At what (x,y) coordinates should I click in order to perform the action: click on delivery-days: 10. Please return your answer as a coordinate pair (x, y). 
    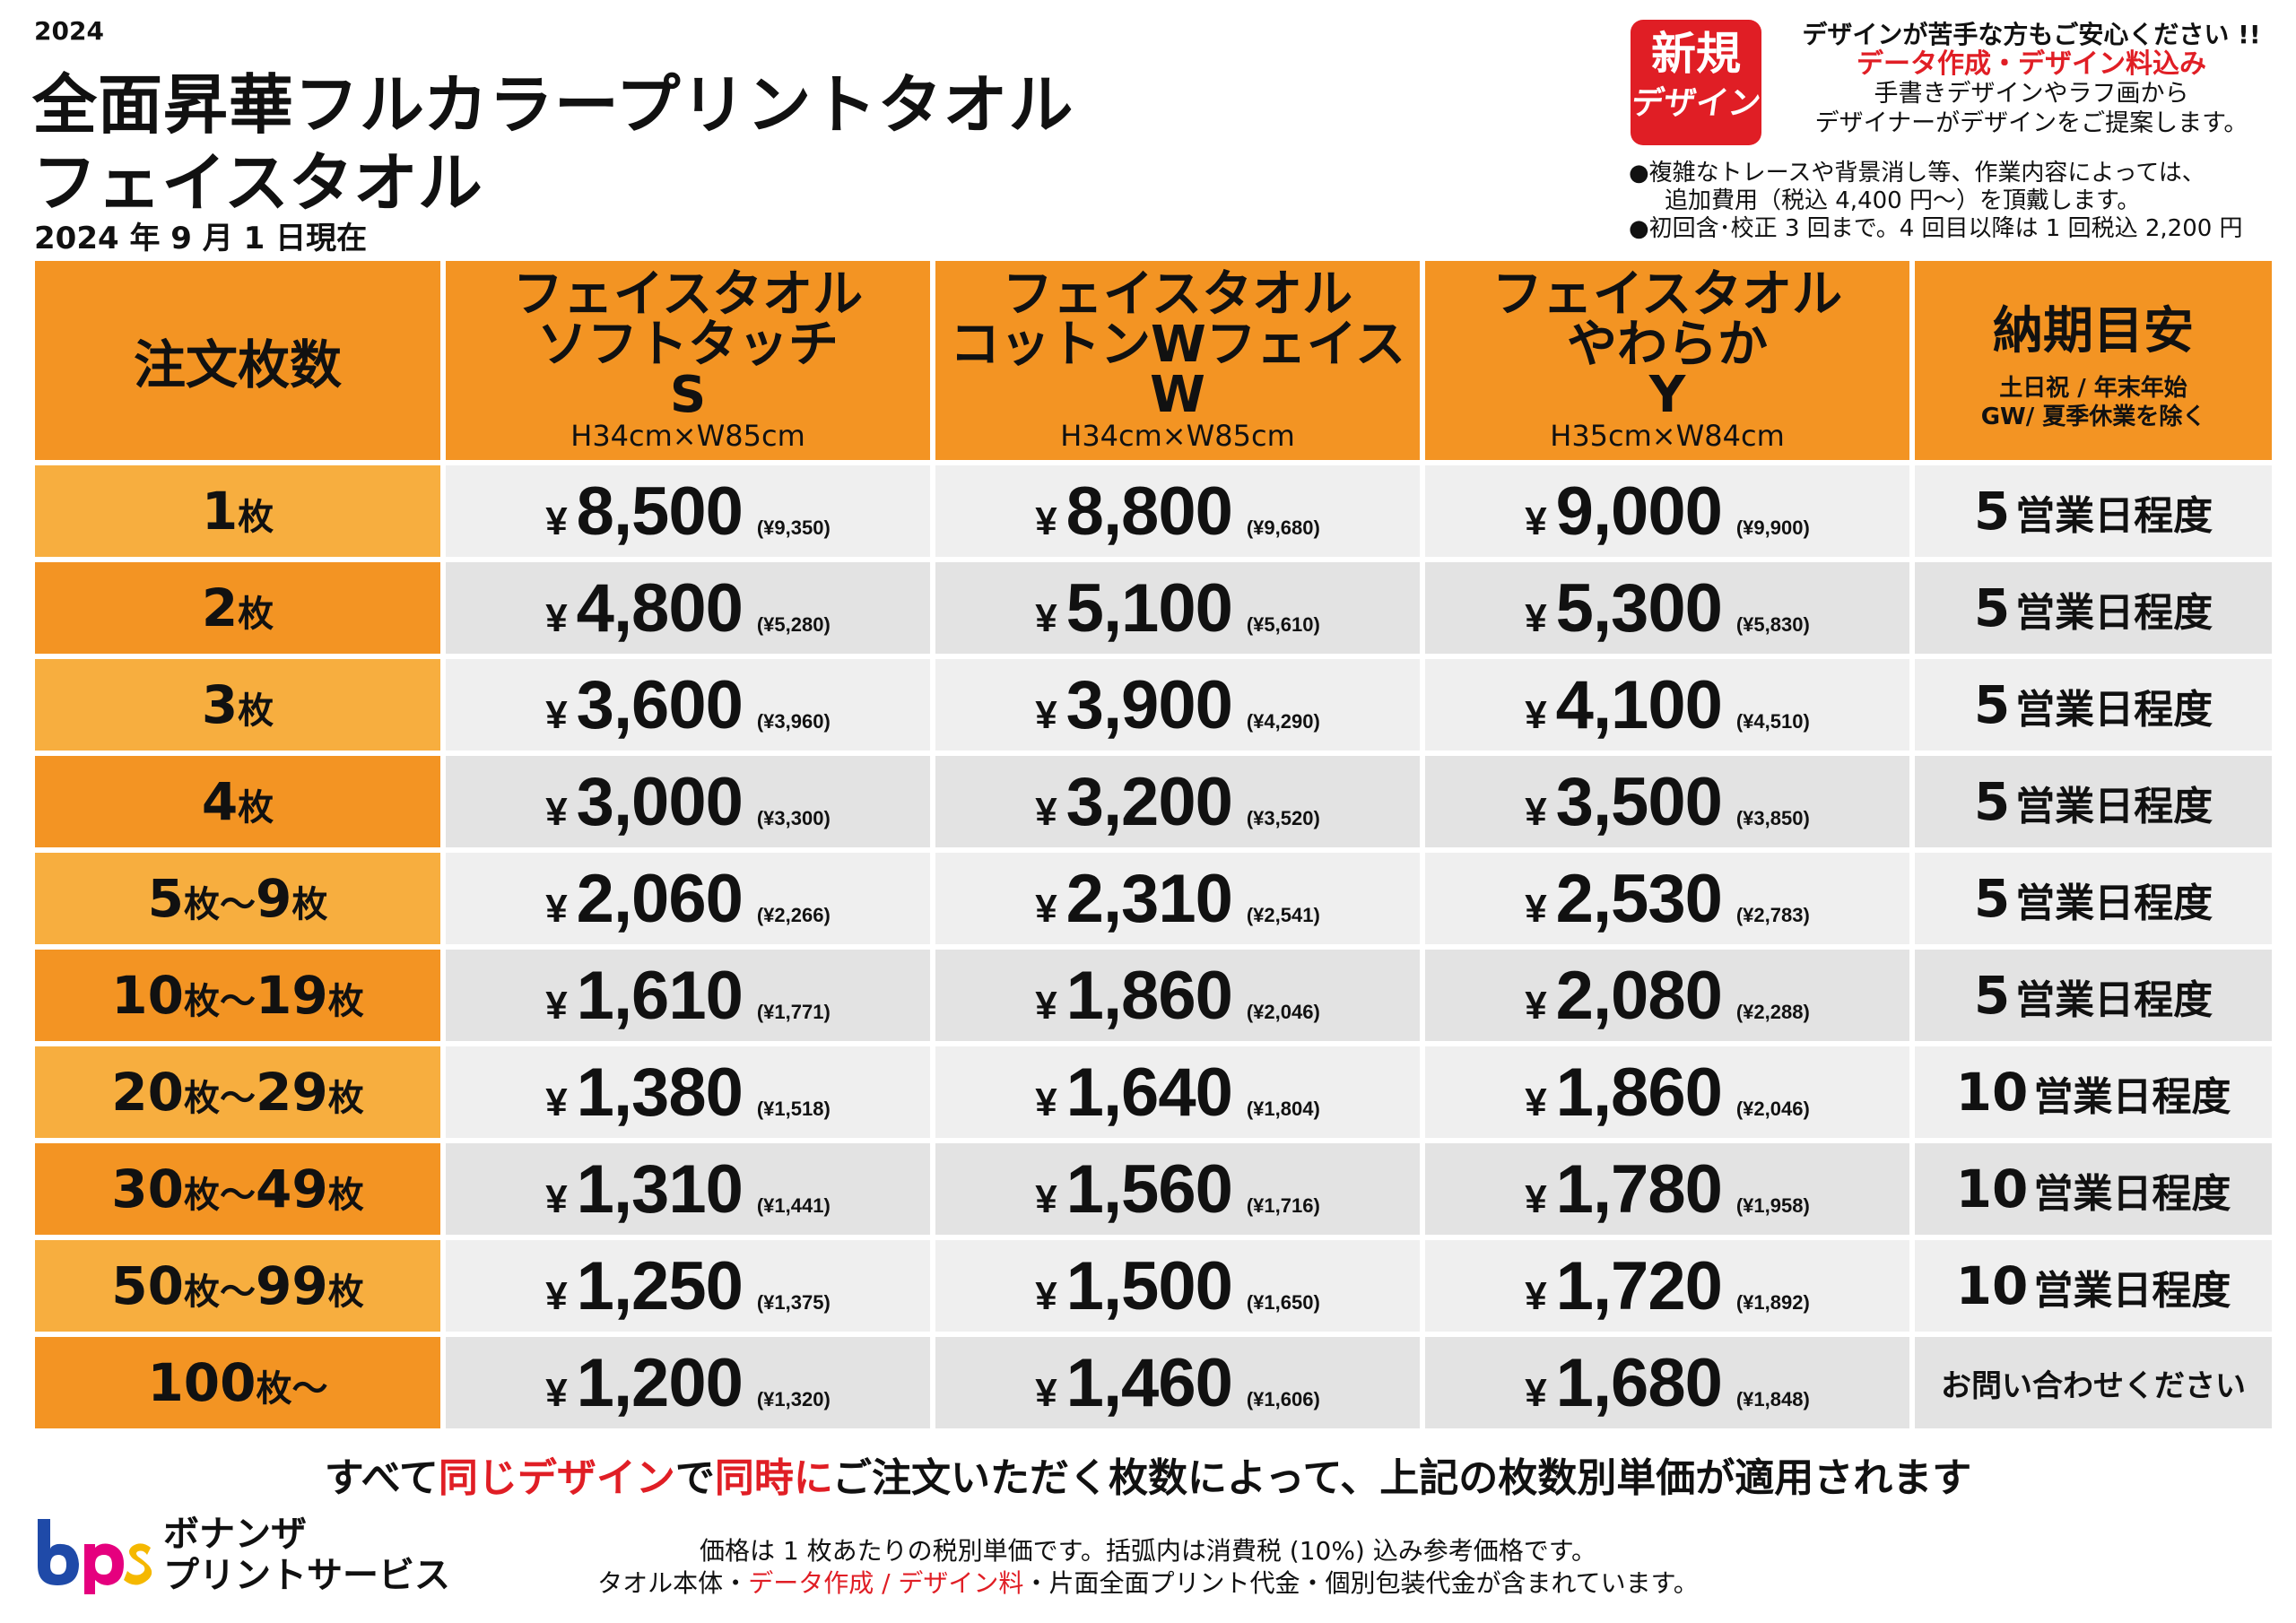
    Looking at the image, I should click on (1992, 1092).